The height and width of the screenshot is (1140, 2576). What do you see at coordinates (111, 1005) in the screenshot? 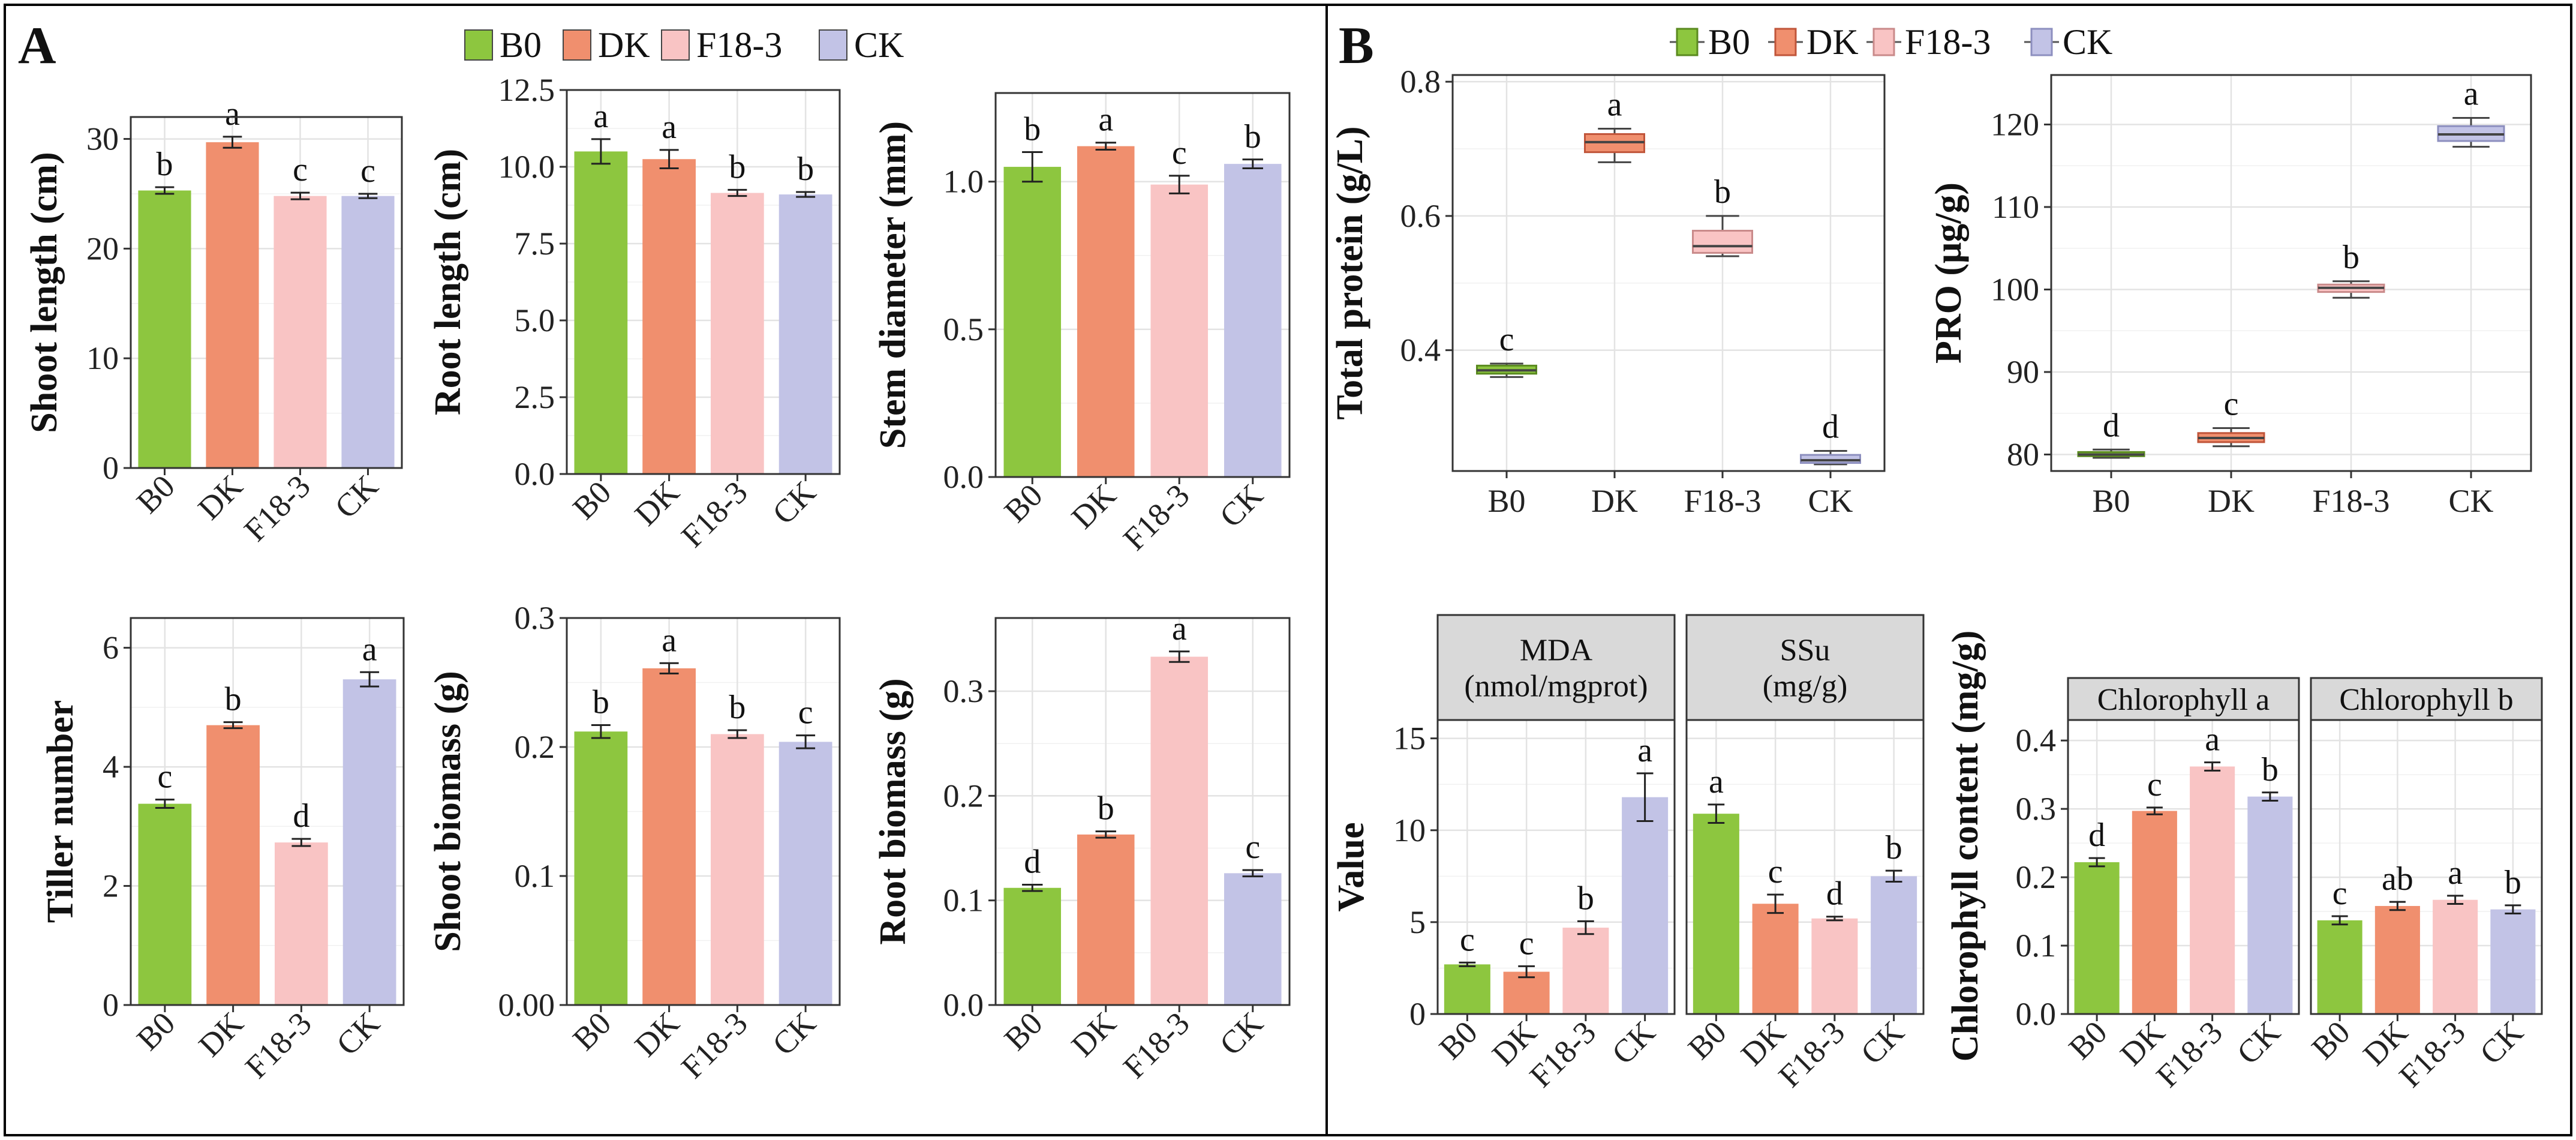
I see `y-tick-label: 0` at bounding box center [111, 1005].